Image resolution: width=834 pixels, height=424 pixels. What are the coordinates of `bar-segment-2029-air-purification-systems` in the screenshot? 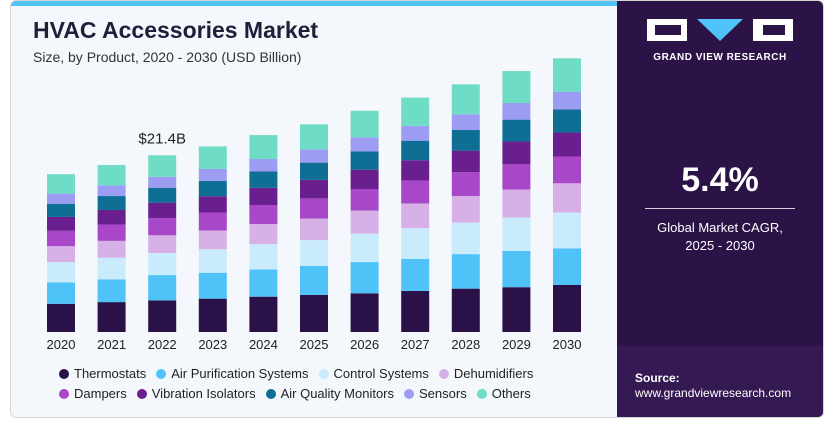 It's located at (516, 269).